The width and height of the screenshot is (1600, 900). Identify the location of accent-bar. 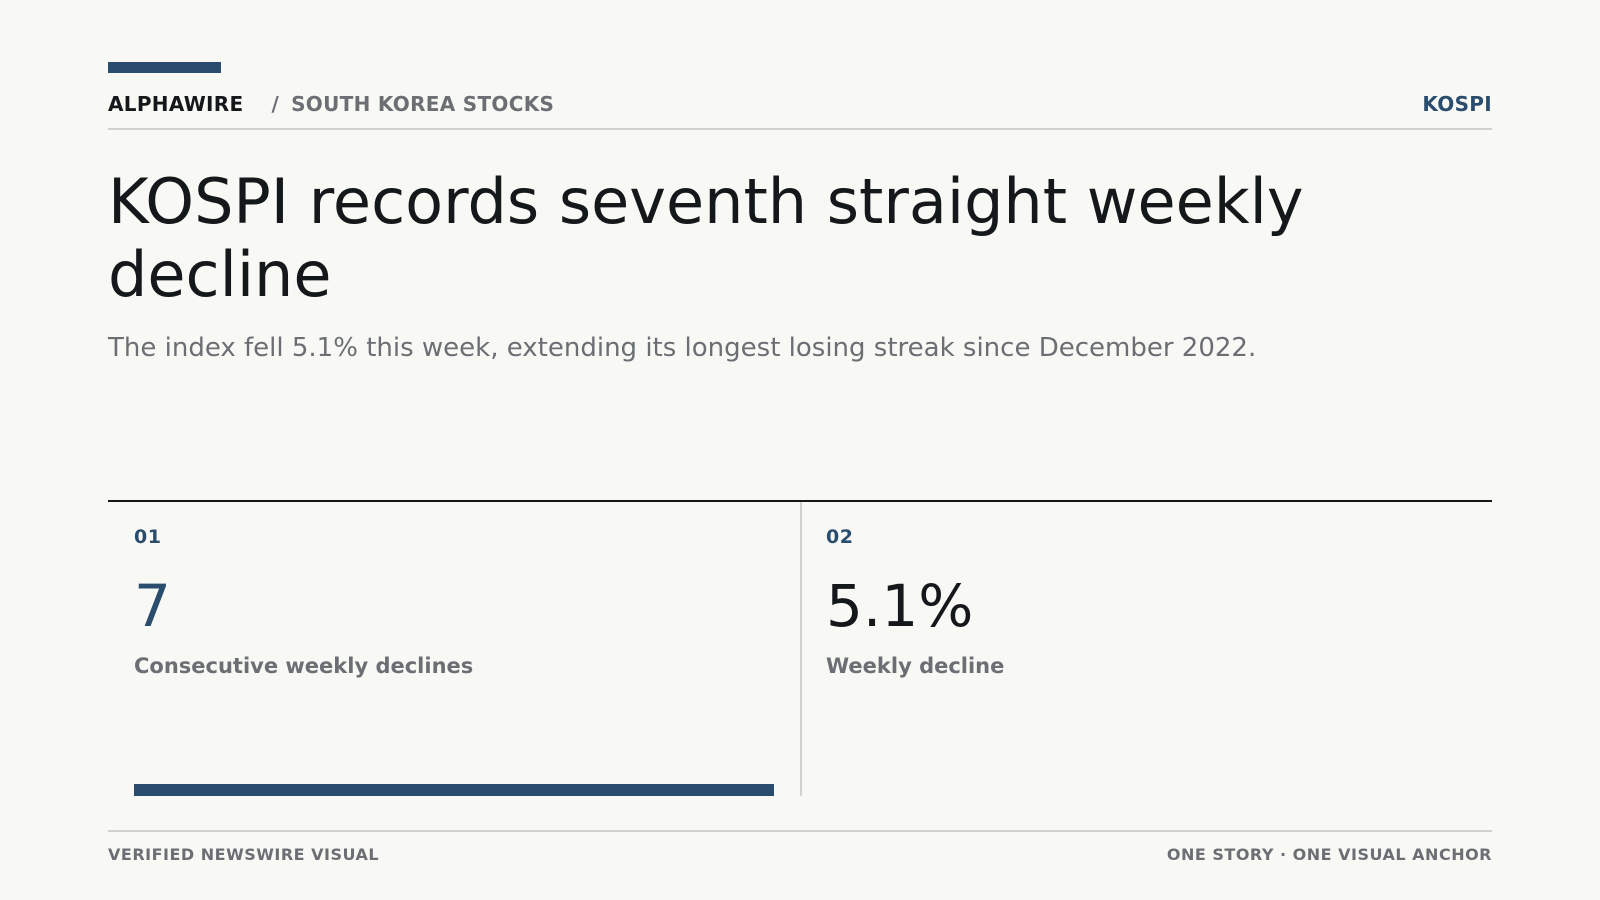
(164, 67).